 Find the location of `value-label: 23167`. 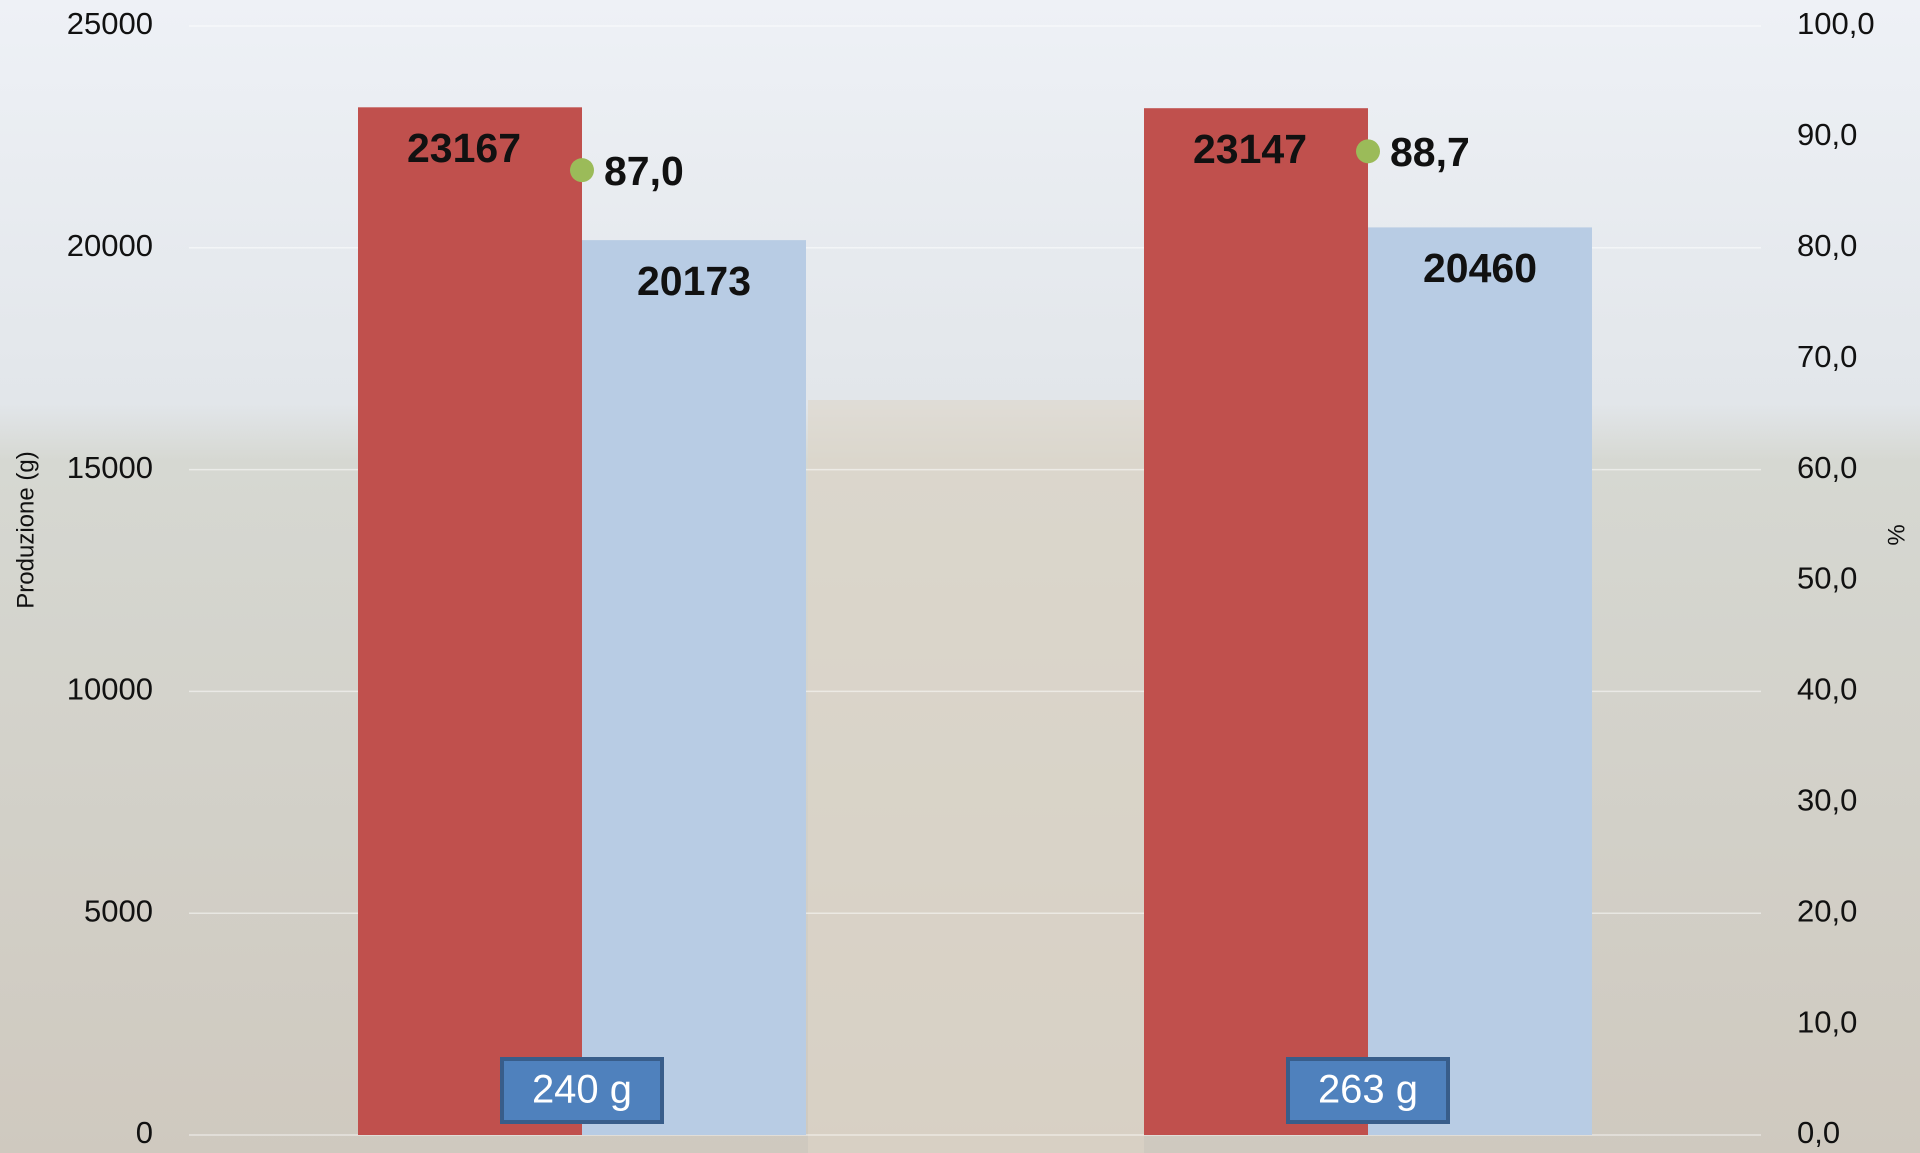

value-label: 23167 is located at coordinates (464, 148).